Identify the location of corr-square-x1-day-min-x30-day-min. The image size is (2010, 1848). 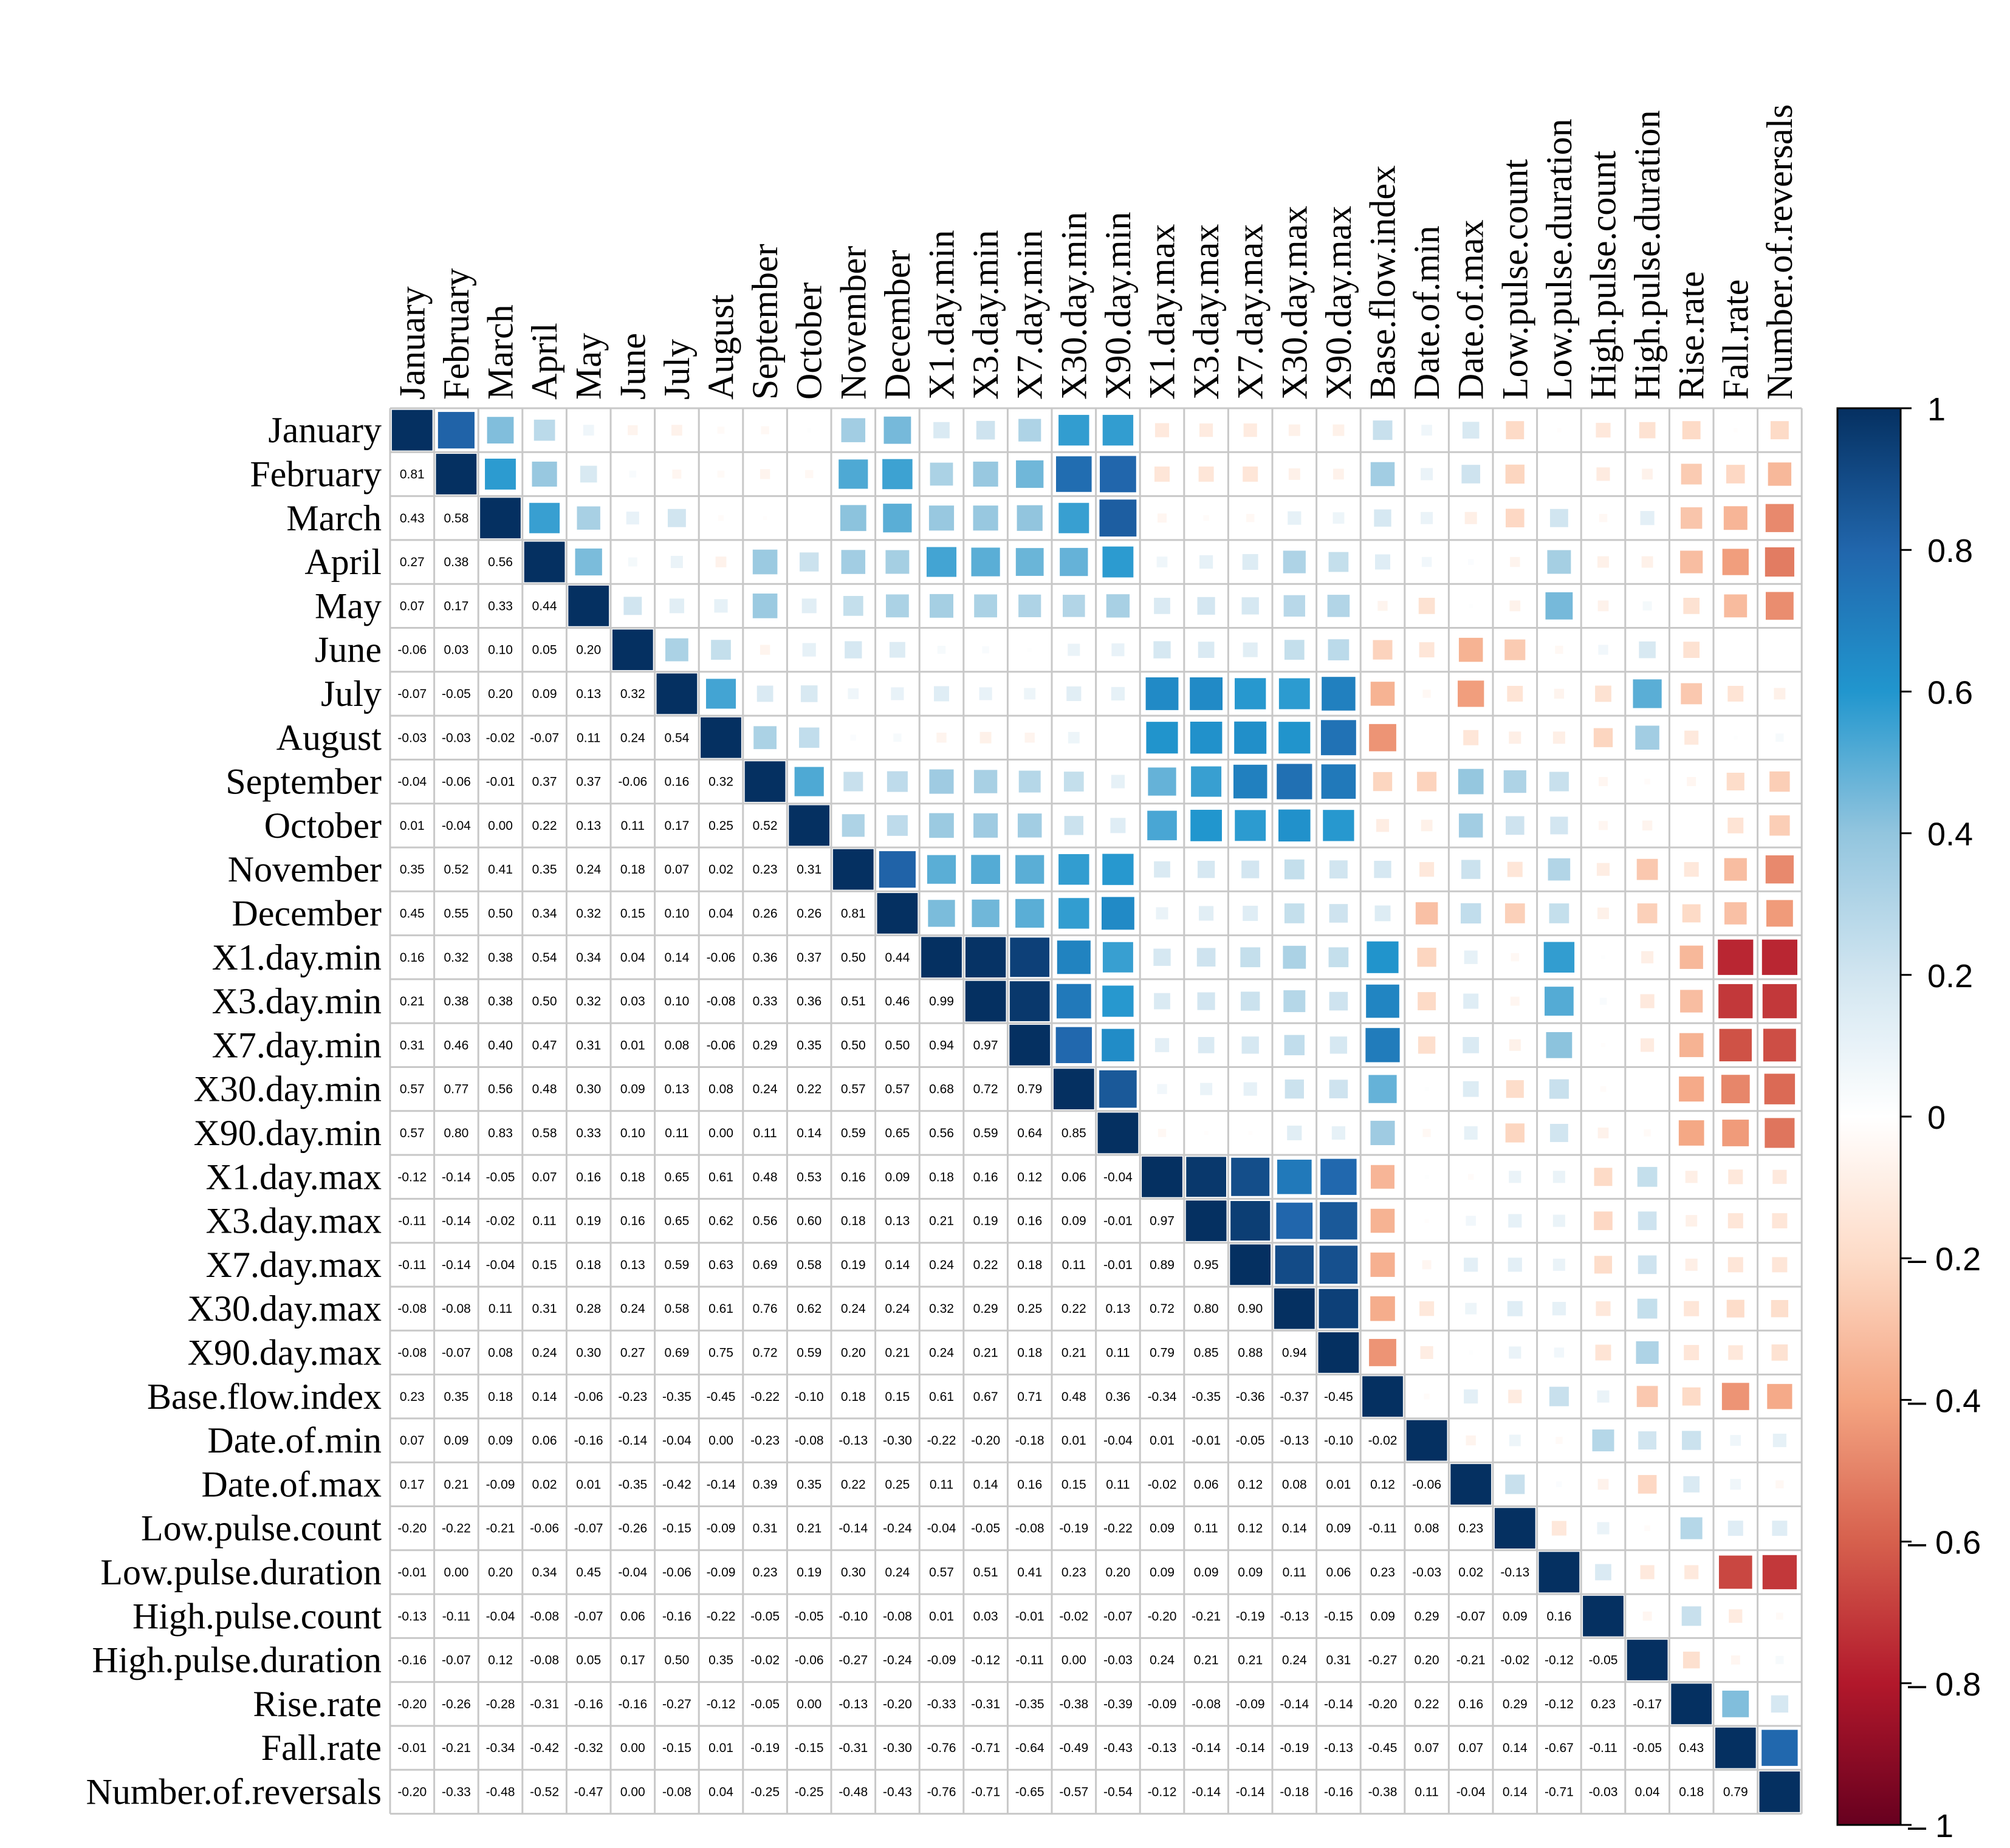
(1074, 957).